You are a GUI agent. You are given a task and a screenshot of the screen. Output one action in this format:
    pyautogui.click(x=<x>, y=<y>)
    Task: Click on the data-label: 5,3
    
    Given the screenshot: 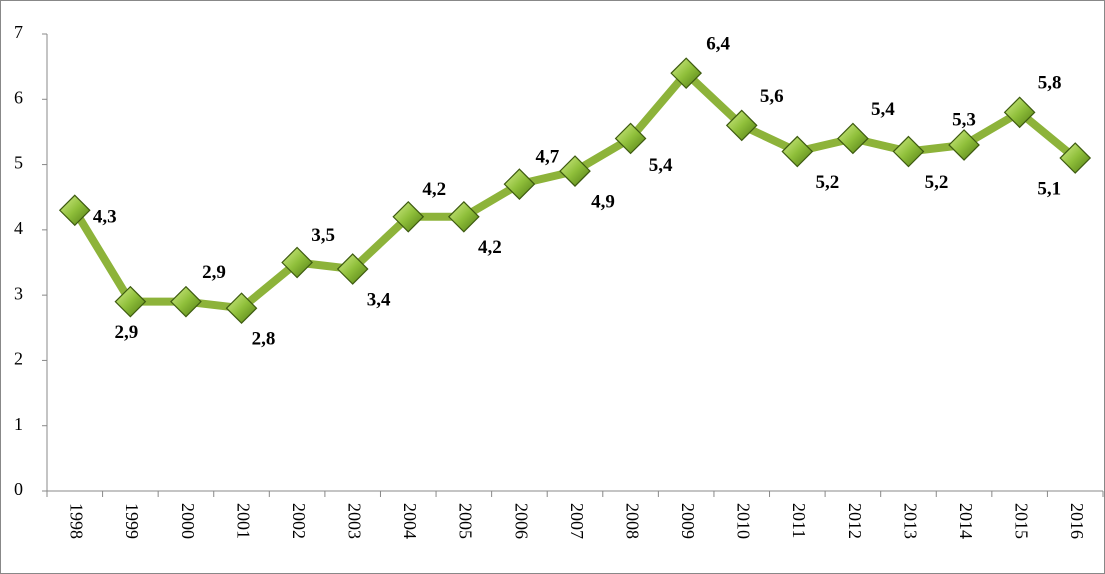 What is the action you would take?
    pyautogui.click(x=964, y=119)
    